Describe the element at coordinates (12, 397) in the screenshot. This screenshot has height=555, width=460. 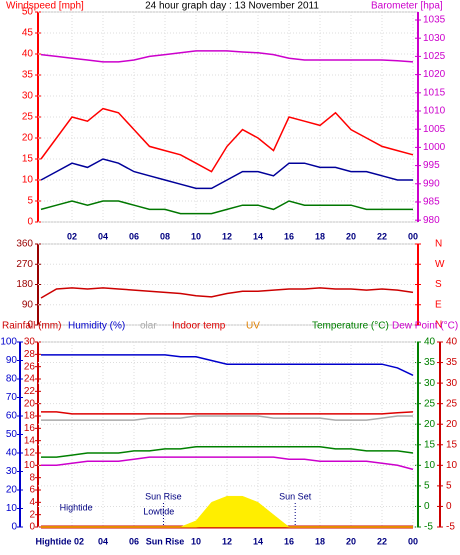
I see `y-tick-label: 70` at that location.